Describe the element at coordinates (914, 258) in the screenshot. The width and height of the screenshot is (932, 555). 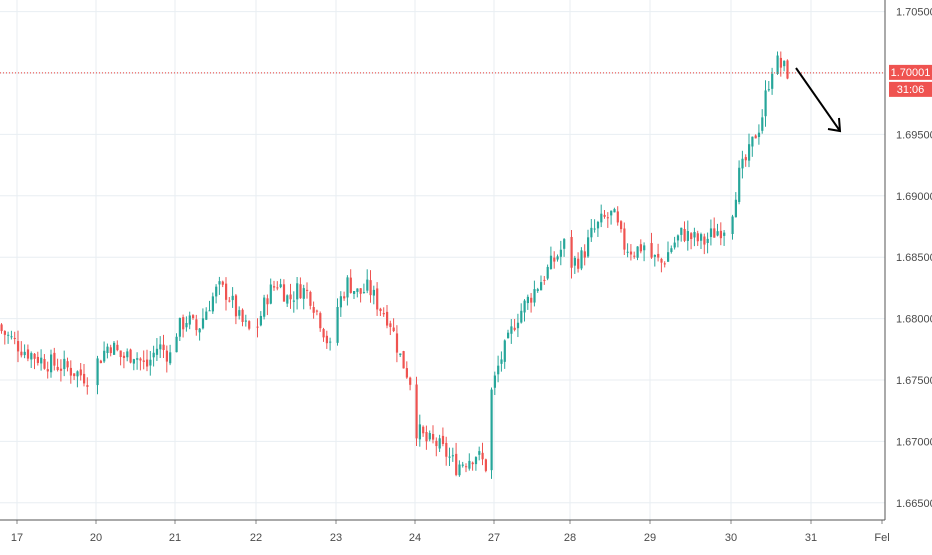
I see `y-tick-label: 1.68500` at that location.